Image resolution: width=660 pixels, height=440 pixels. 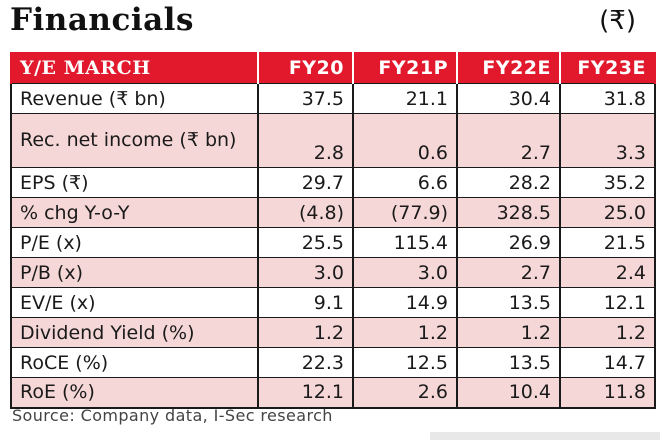 What do you see at coordinates (134, 393) in the screenshot?
I see `row-label: RoE (%)` at bounding box center [134, 393].